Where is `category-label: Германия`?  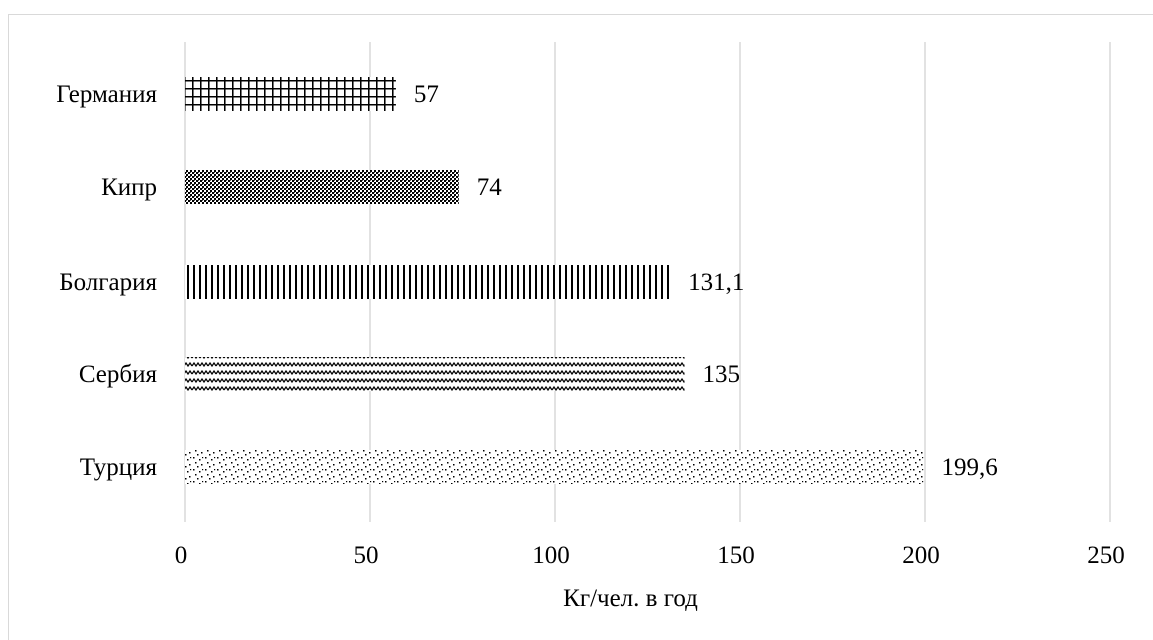
category-label: Германия is located at coordinates (106, 94).